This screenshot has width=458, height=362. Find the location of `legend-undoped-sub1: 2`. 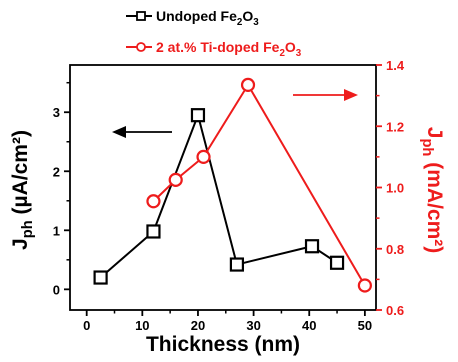

legend-undoped-sub1: 2 is located at coordinates (240, 22).